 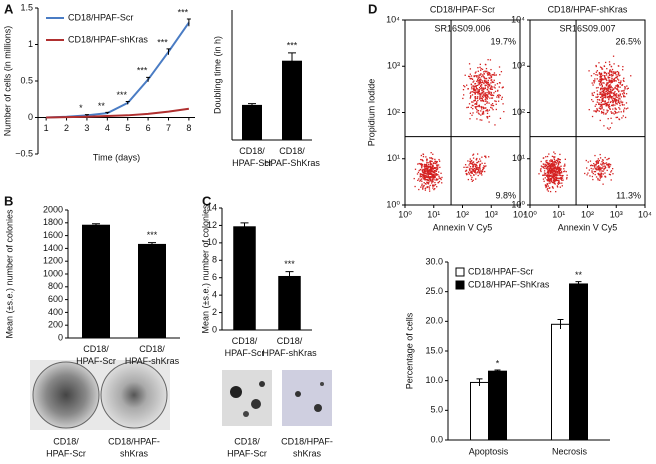 What do you see at coordinates (588, 9) in the screenshot?
I see `plot-title: CD18/HPAF-shKras` at bounding box center [588, 9].